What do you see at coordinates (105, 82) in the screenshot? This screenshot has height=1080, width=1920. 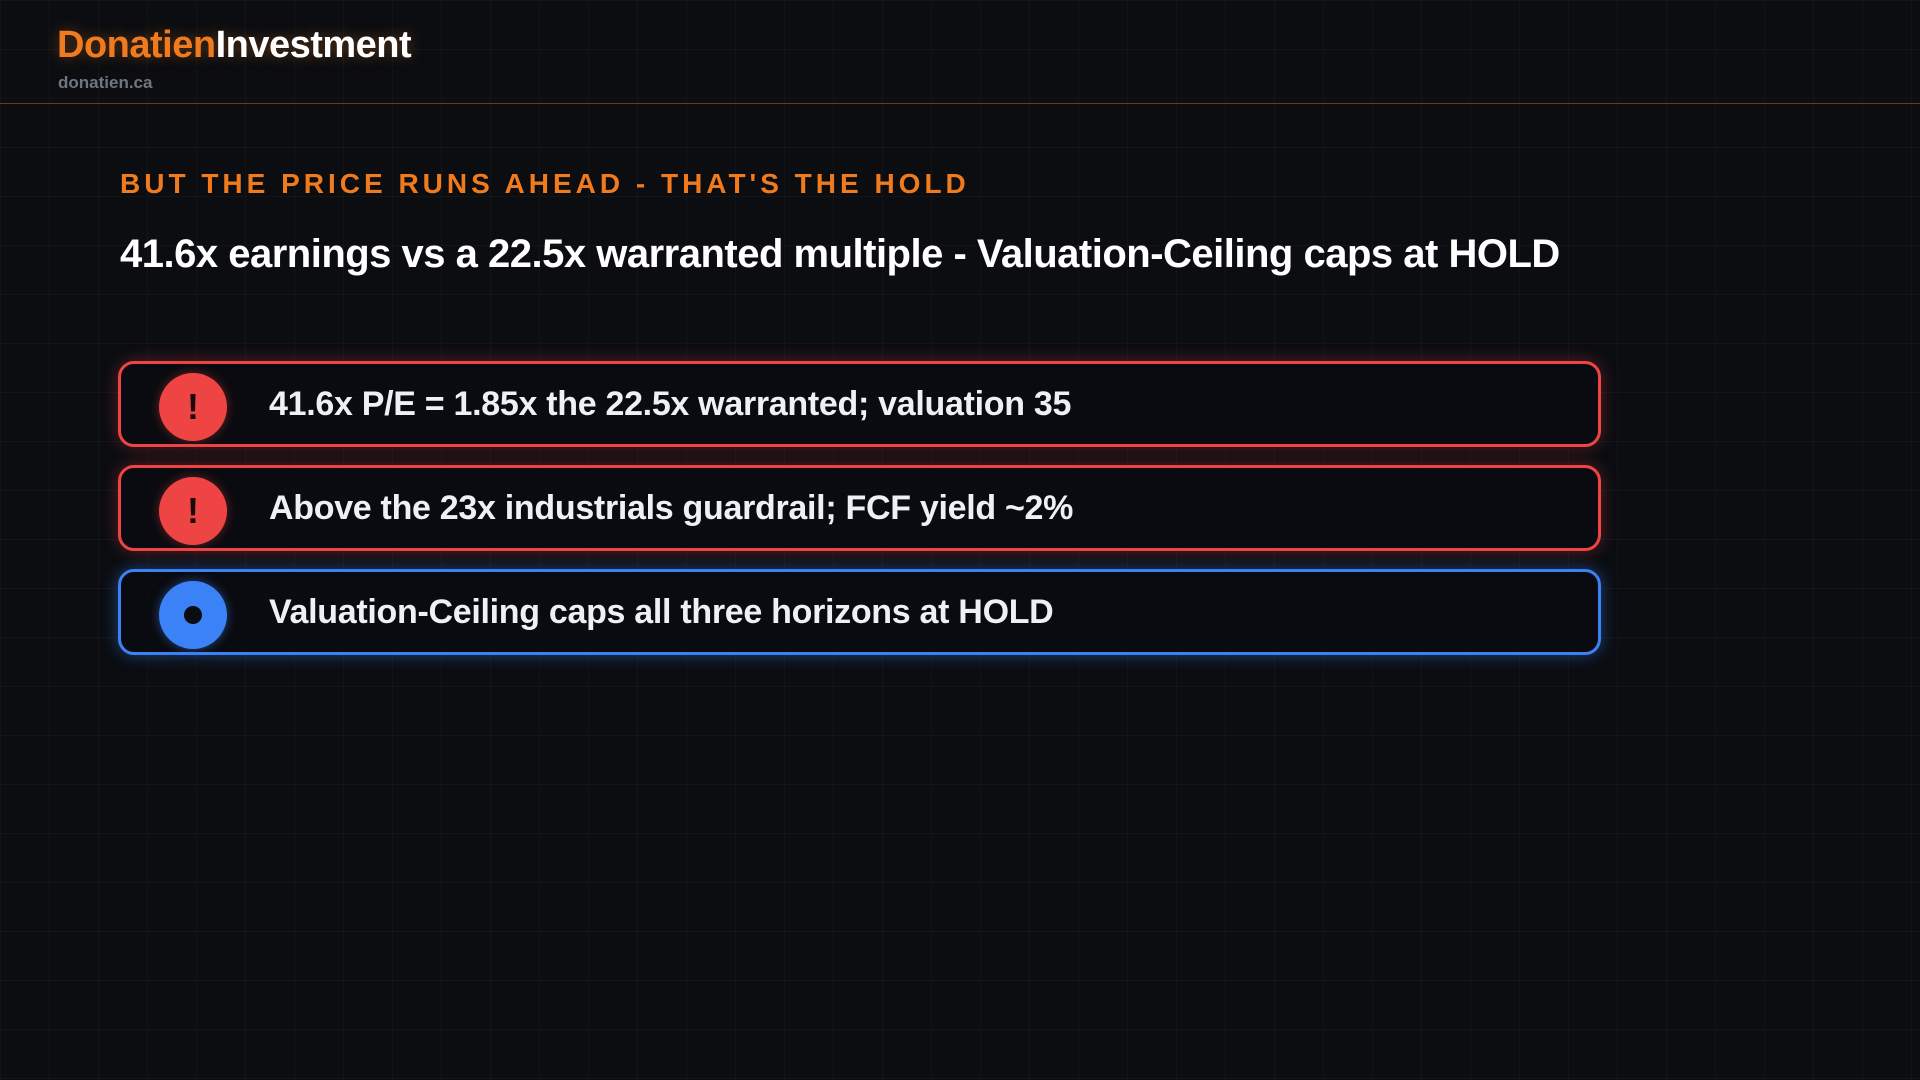 I see `brand-domain: donatien.ca` at bounding box center [105, 82].